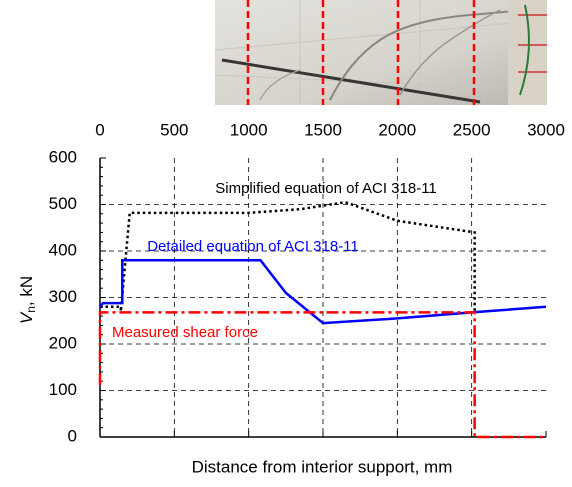  What do you see at coordinates (174, 129) in the screenshot?
I see `x-tick-label: 500` at bounding box center [174, 129].